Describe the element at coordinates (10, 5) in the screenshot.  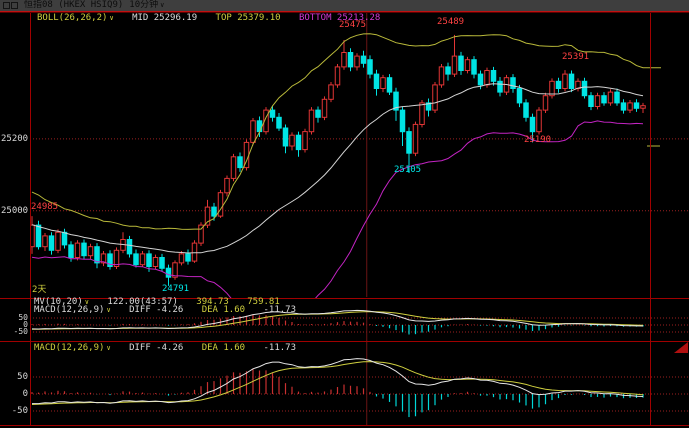
I see `window-icon` at that location.